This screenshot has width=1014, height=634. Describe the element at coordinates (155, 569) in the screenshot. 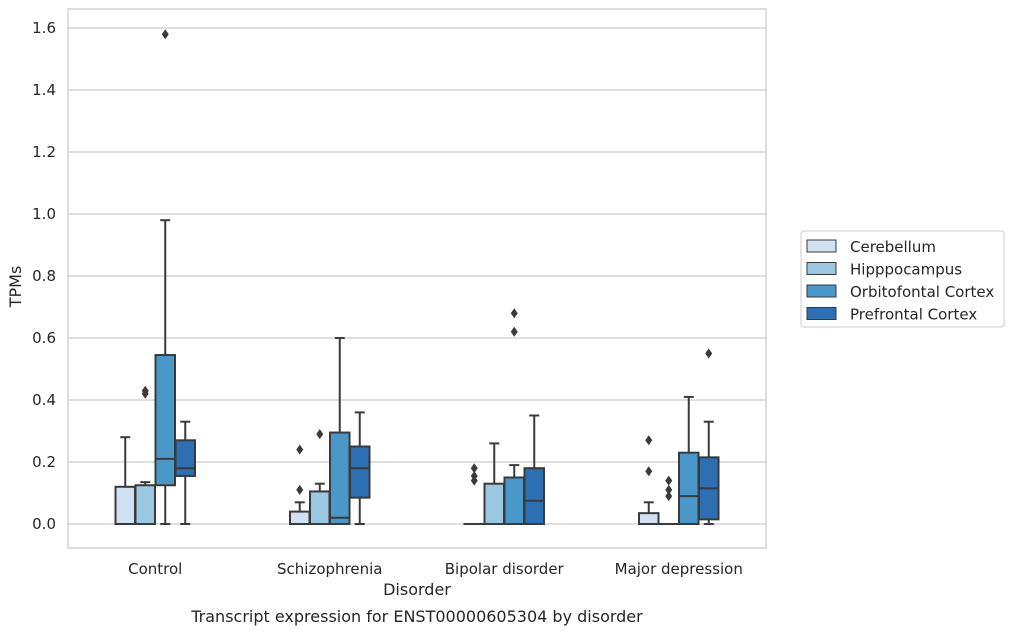

I see `x-tick-label: Control` at that location.